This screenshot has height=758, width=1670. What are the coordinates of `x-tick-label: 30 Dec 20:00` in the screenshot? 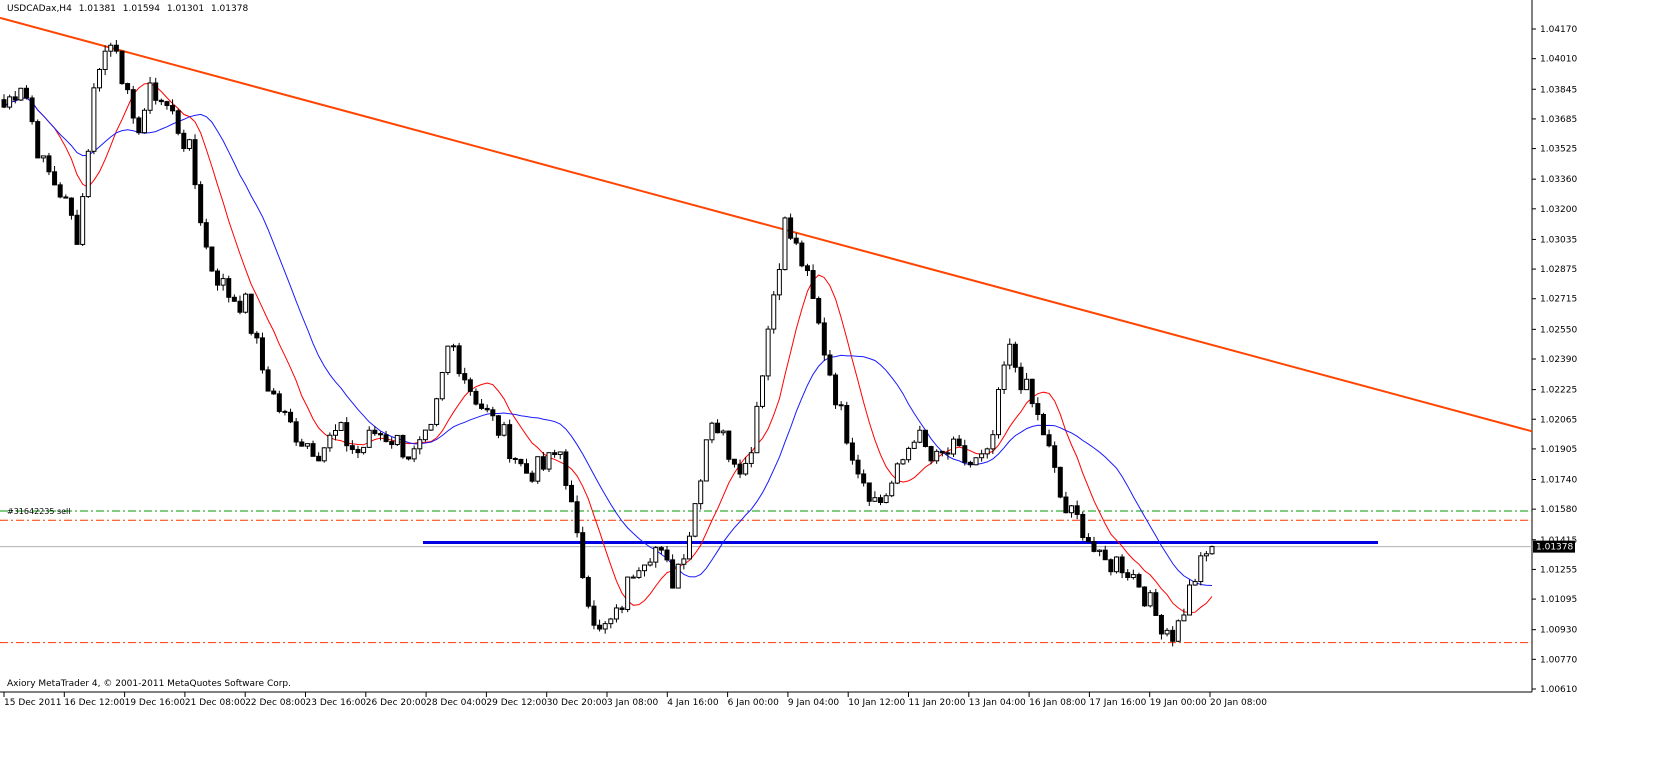 It's located at (577, 703).